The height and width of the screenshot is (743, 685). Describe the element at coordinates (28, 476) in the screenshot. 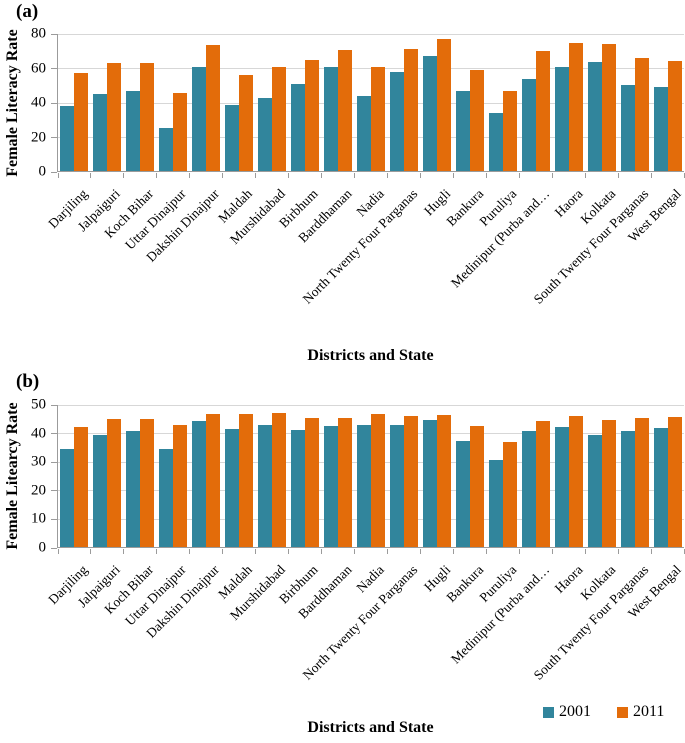

I see `y-axis-ticks-b: 0 10 20 30 40 50` at that location.